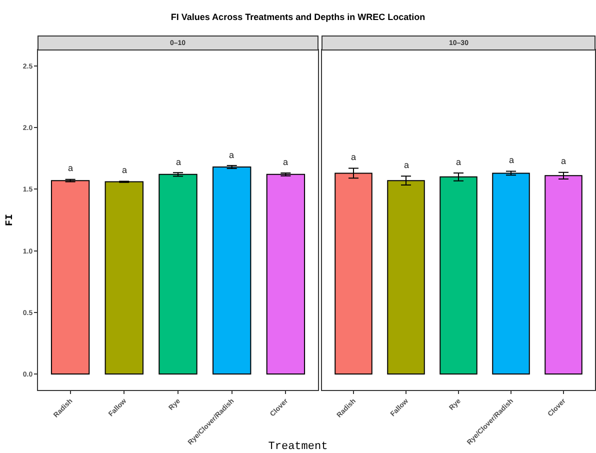  What do you see at coordinates (298, 17) in the screenshot?
I see `chart-title: FI Values Across Treatments and Depths in WREC Location` at bounding box center [298, 17].